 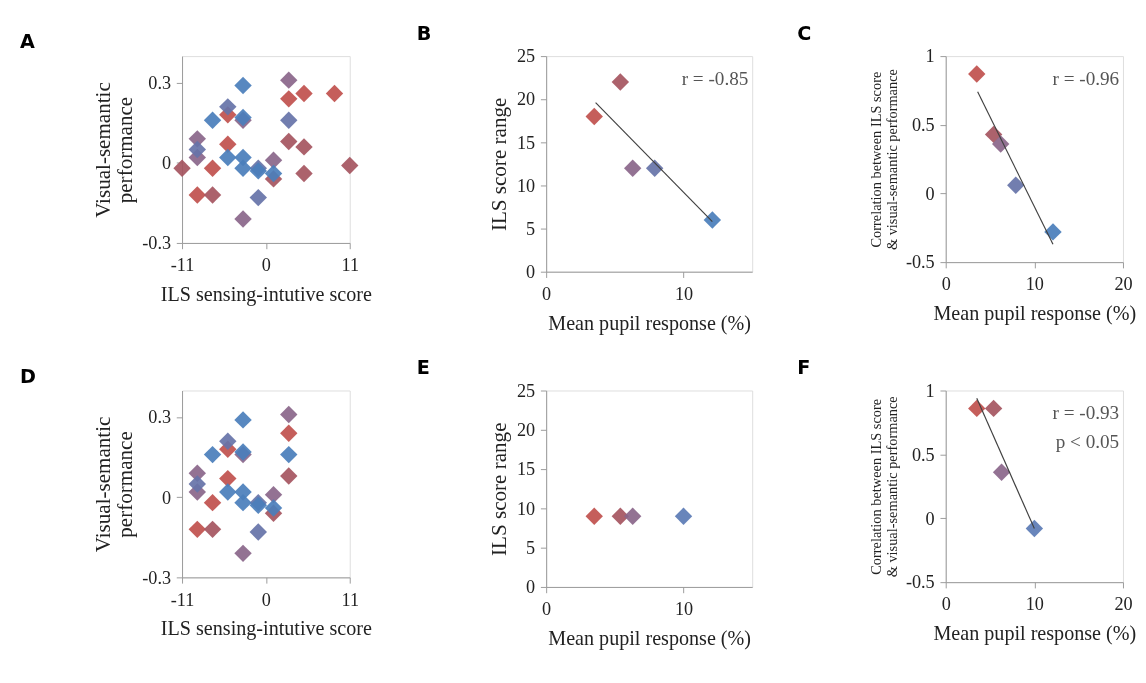 I want to click on annotation: r = -0.93, so click(x=1086, y=413).